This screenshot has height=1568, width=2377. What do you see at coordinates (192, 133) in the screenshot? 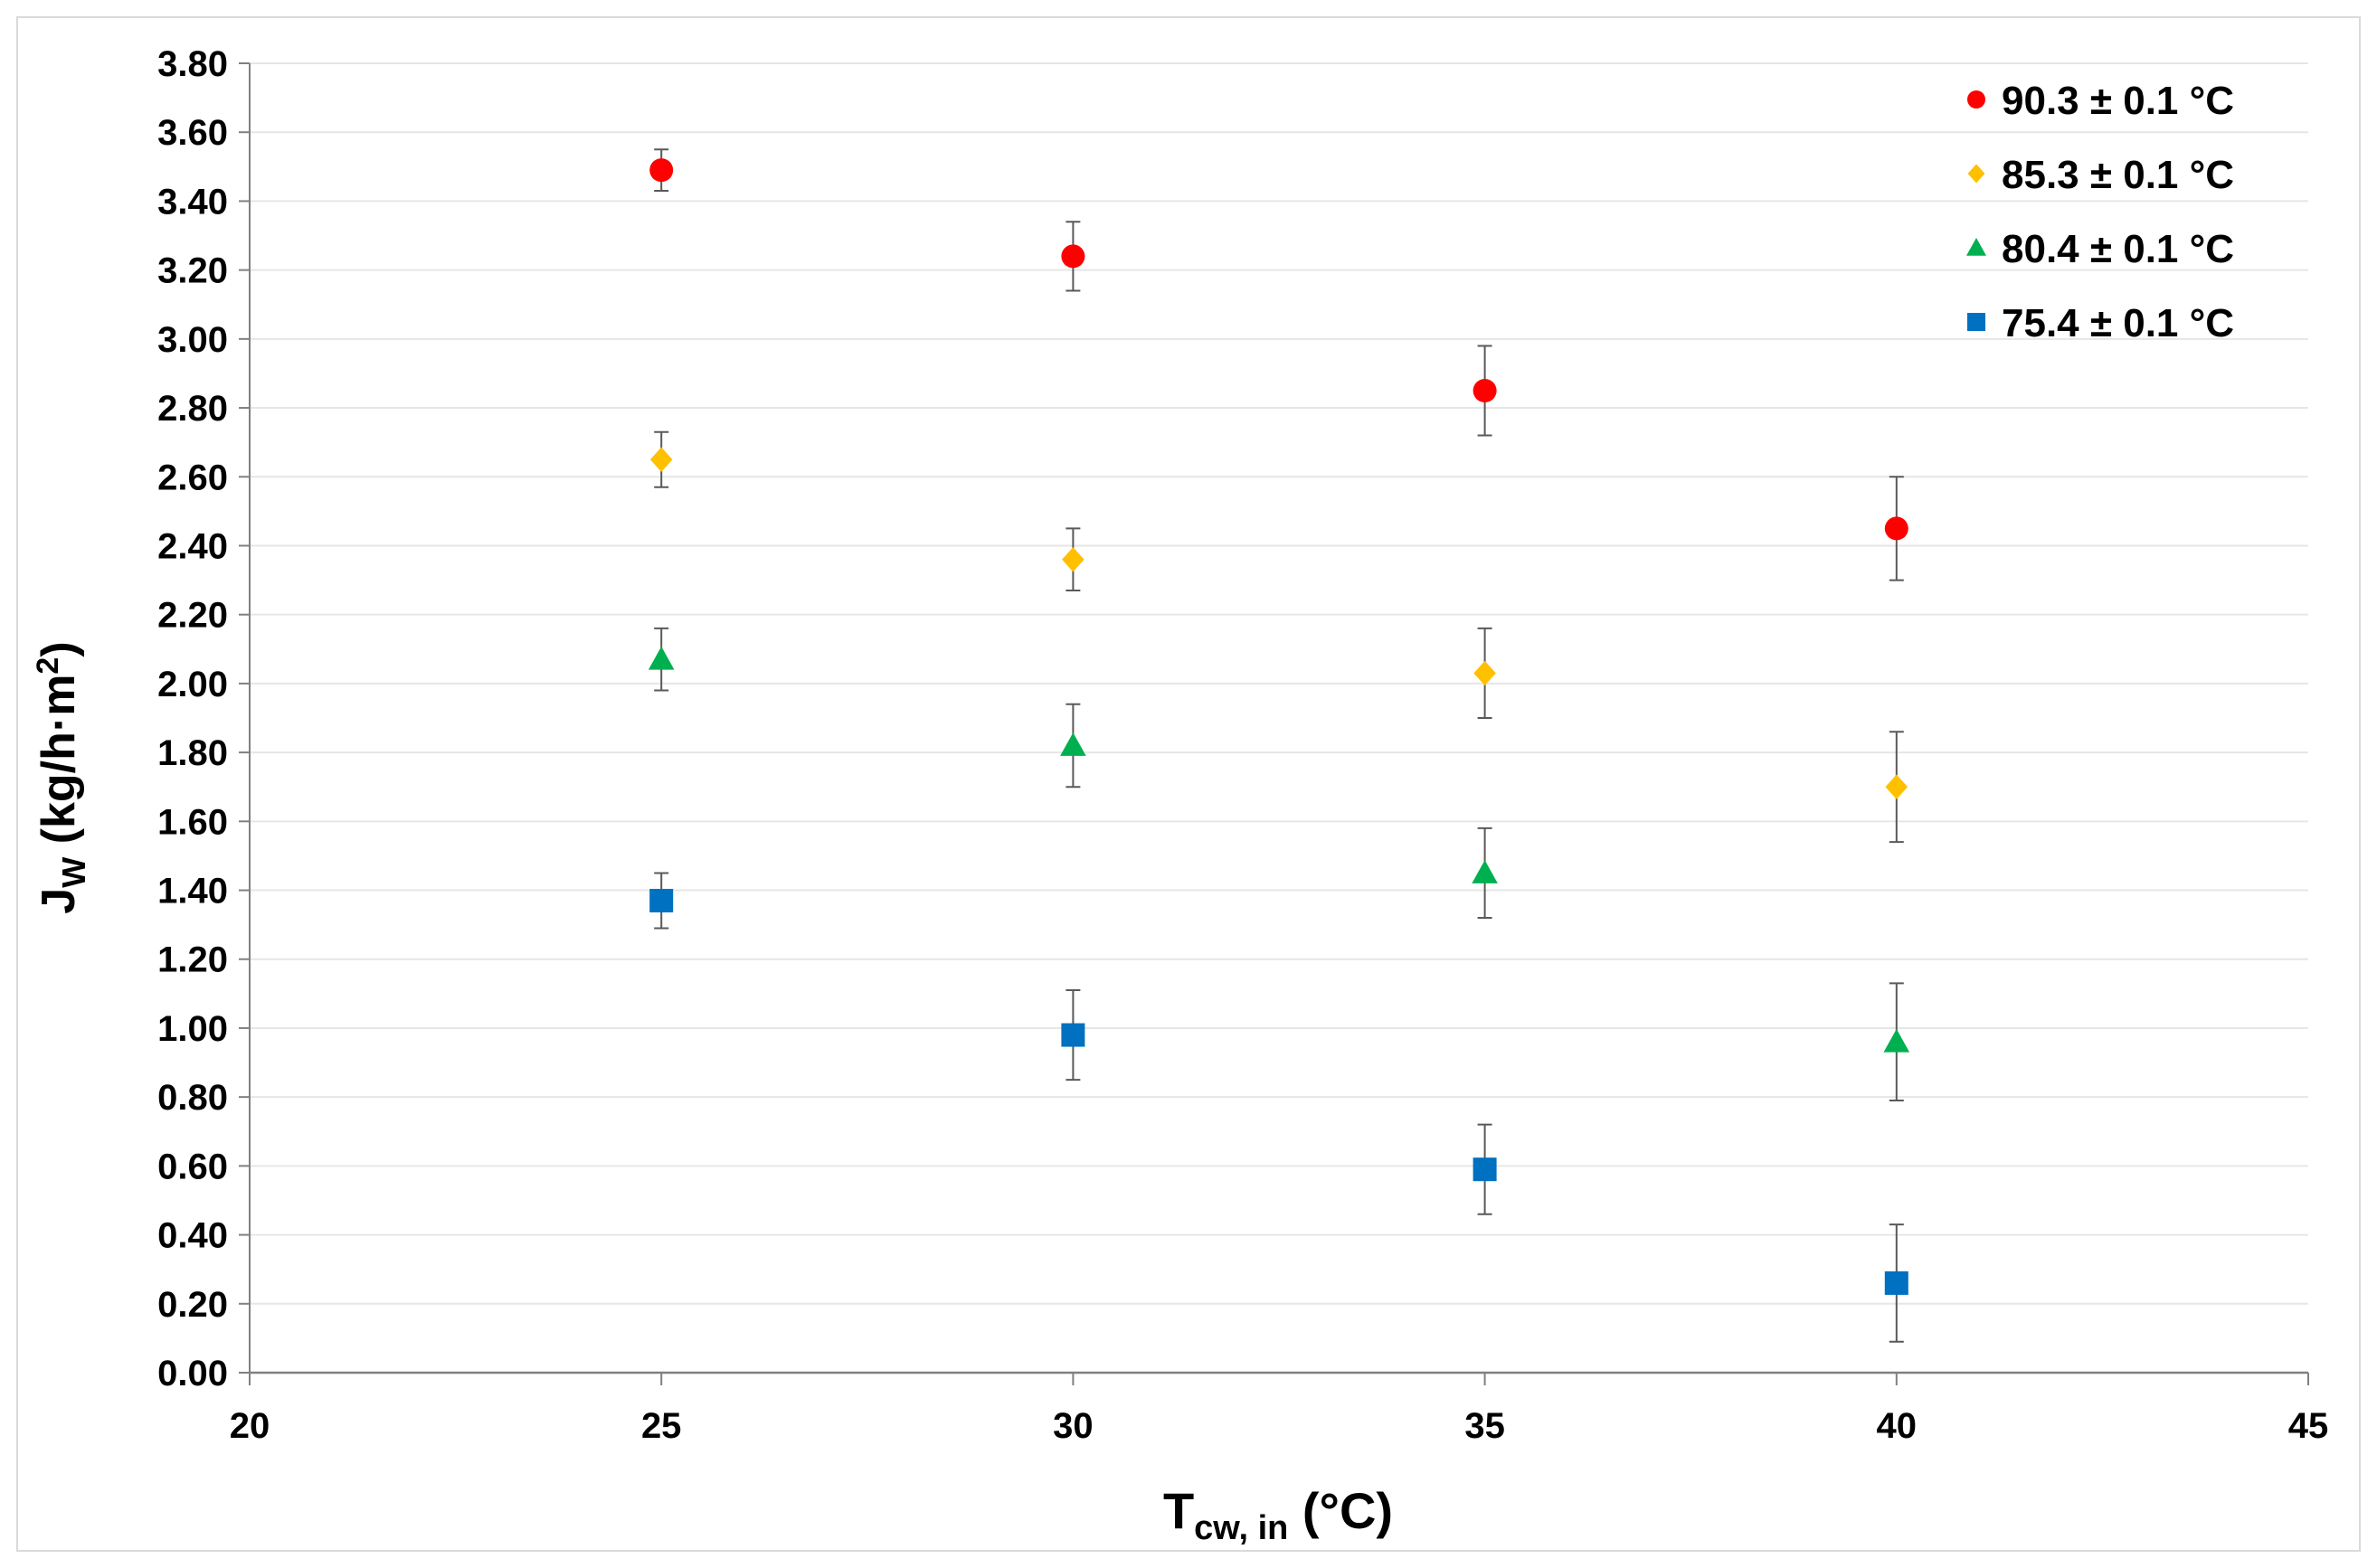
I see `y-tick-label: 3.60` at bounding box center [192, 133].